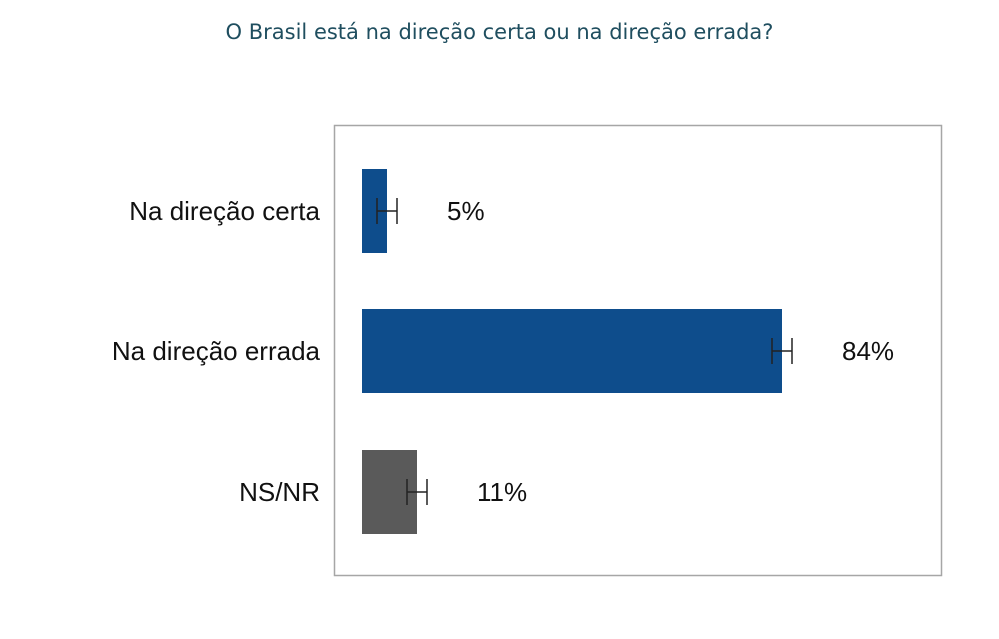  What do you see at coordinates (502, 492) in the screenshot?
I see `value-label-nsnr: 11%` at bounding box center [502, 492].